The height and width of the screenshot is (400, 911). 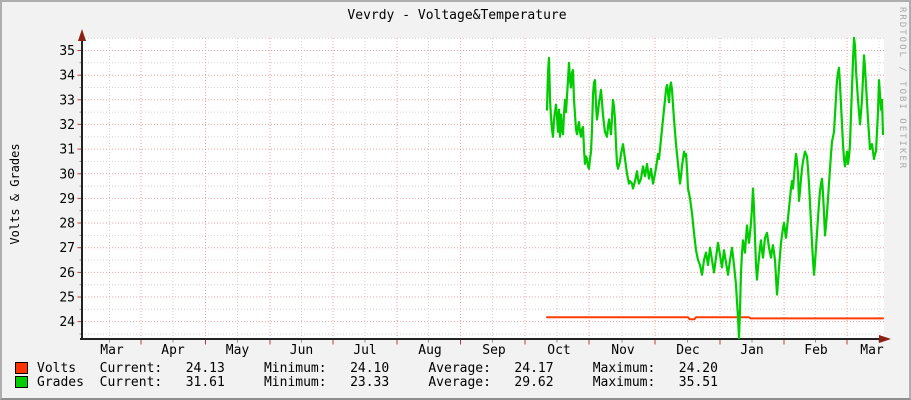 What do you see at coordinates (751, 350) in the screenshot?
I see `x-tick-label: Jan` at bounding box center [751, 350].